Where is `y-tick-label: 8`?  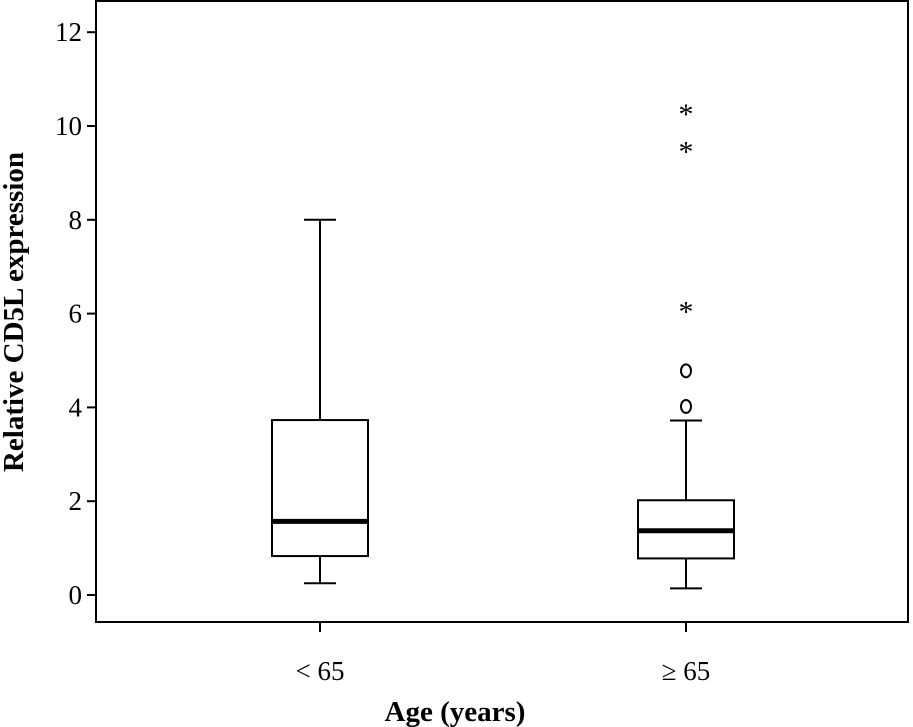 y-tick-label: 8 is located at coordinates (76, 220).